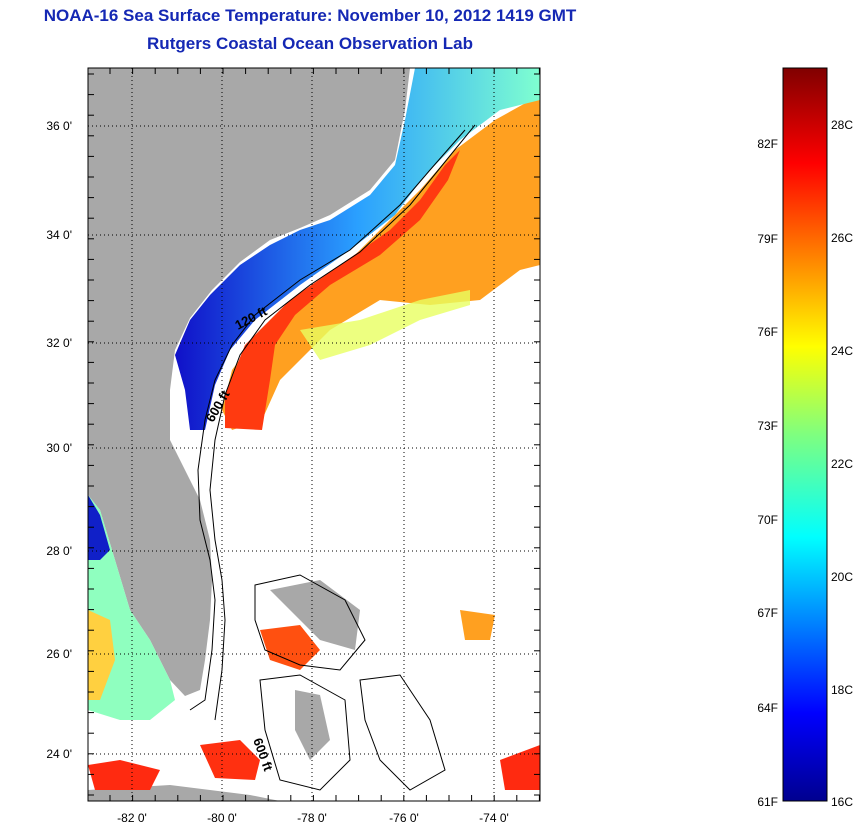  Describe the element at coordinates (767, 473) in the screenshot. I see `colorbar-fahrenheit-labels: 82F 79F 76F 73F 70F 67F 64F 61F` at that location.